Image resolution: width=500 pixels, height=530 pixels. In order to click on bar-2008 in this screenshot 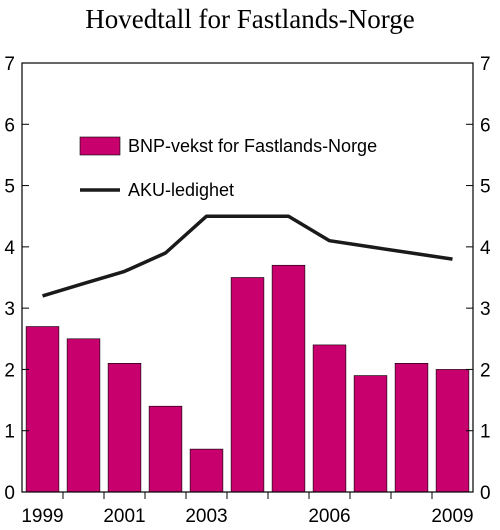, I will do `click(411, 427)`.